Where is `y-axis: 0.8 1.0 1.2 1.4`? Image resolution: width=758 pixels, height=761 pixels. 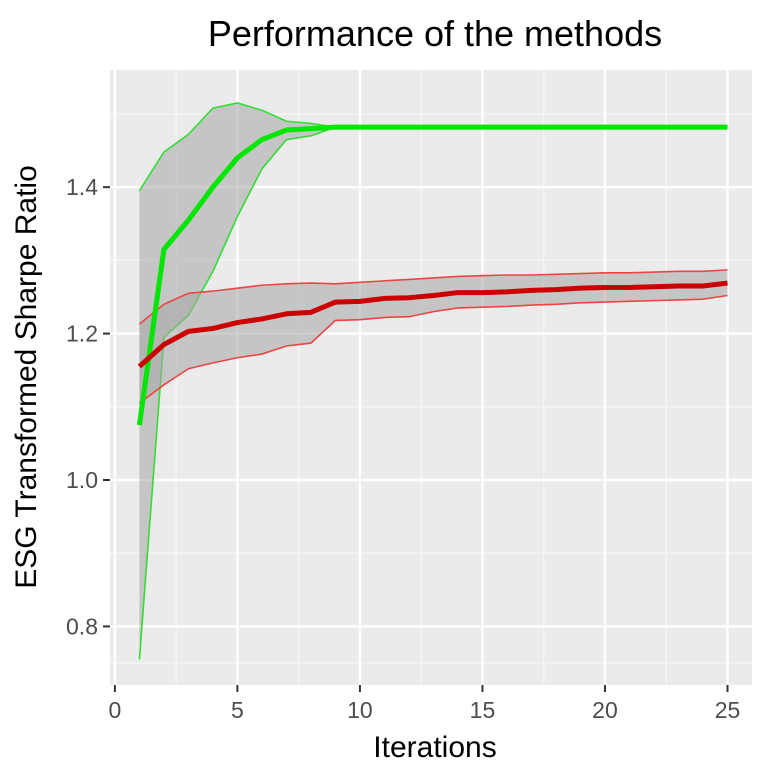
y-axis: 0.8 1.0 1.2 1.4 is located at coordinates (88, 406).